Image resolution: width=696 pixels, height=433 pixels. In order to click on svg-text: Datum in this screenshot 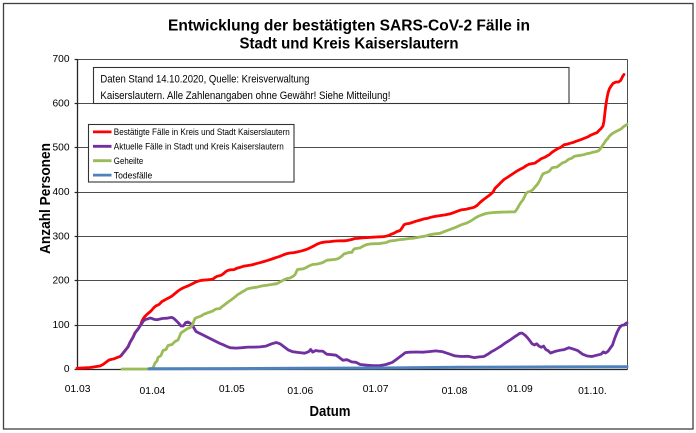, I will do `click(330, 412)`.